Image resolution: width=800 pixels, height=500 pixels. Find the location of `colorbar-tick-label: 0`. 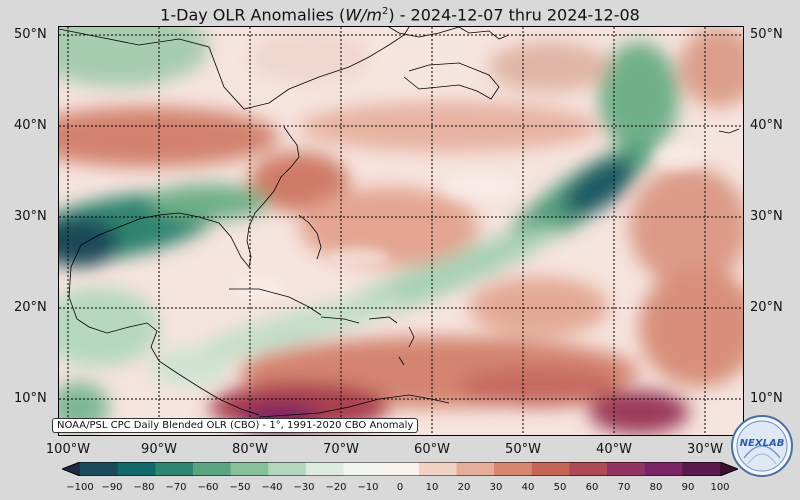

colorbar-tick-label: 0 is located at coordinates (400, 487).